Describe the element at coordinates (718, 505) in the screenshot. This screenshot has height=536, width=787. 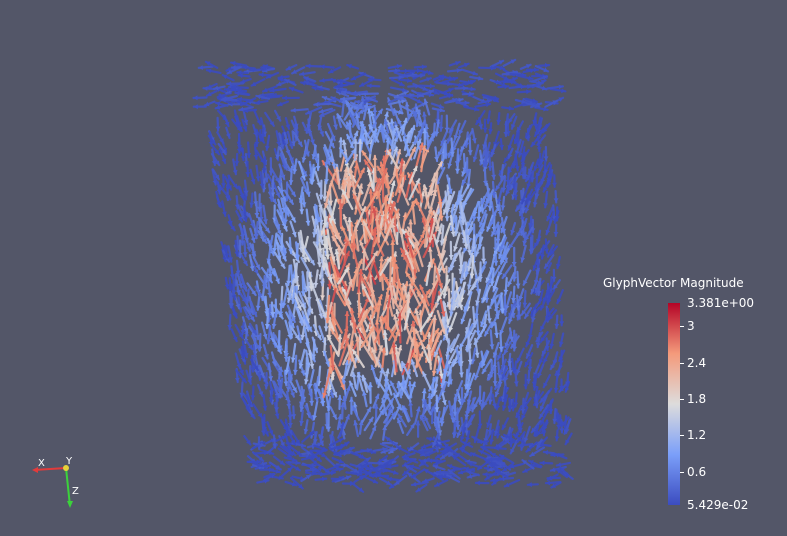
I see `legend-min-label: 5.429e-02` at that location.